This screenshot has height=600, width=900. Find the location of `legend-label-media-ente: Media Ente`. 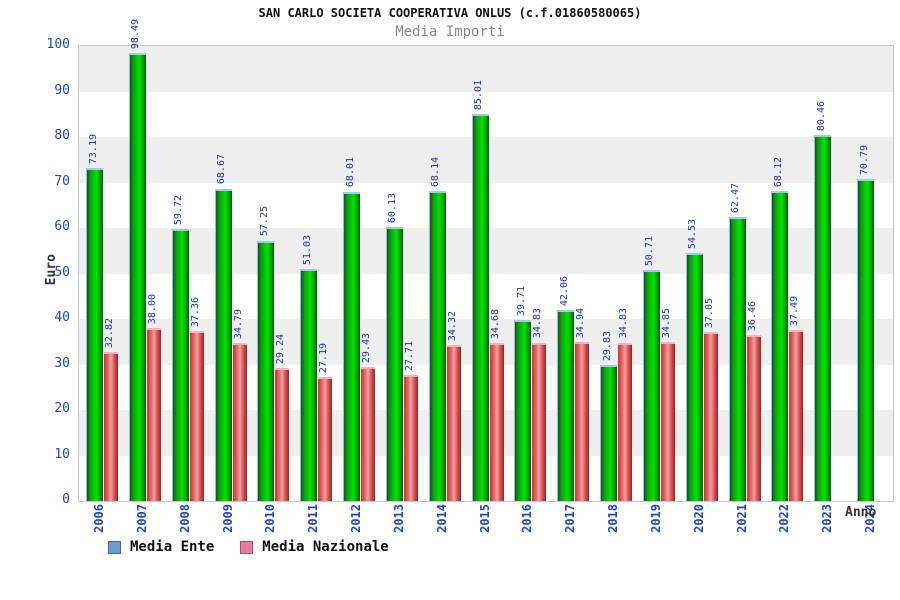

legend-label-media-ente: Media Ente is located at coordinates (172, 547).